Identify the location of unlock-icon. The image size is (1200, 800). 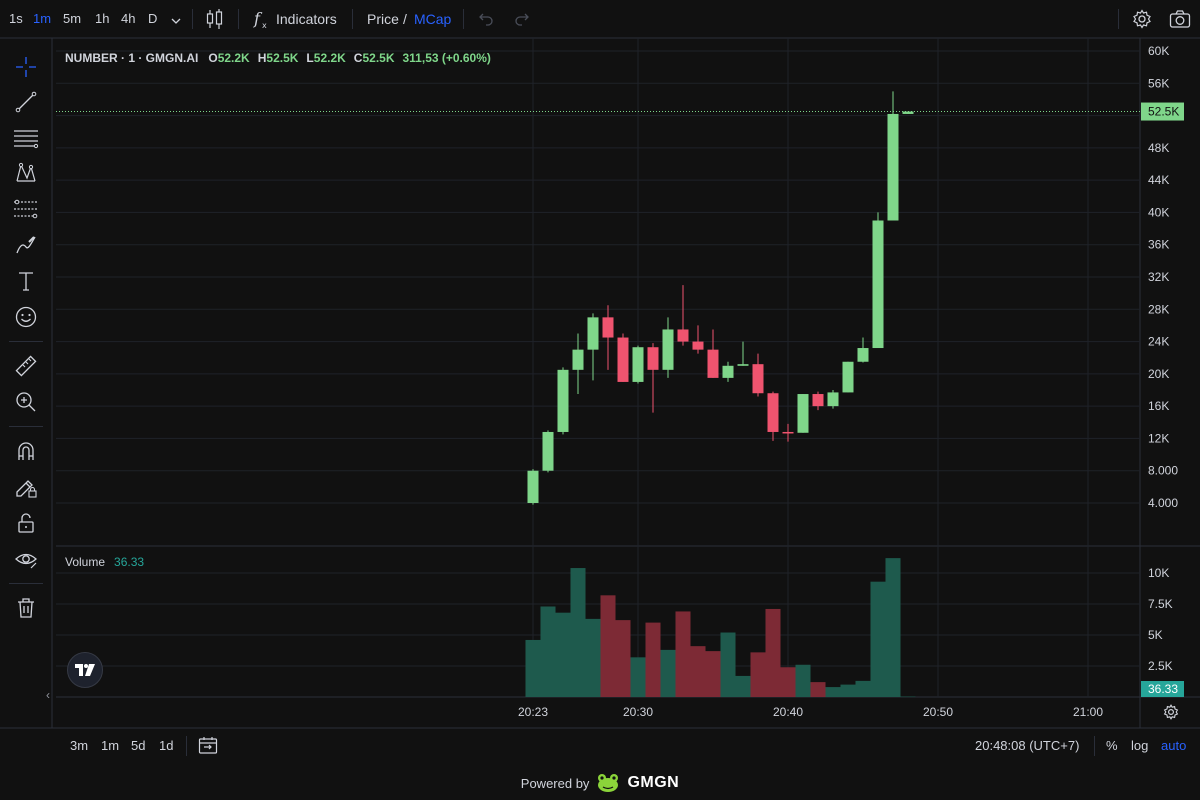
(26, 523).